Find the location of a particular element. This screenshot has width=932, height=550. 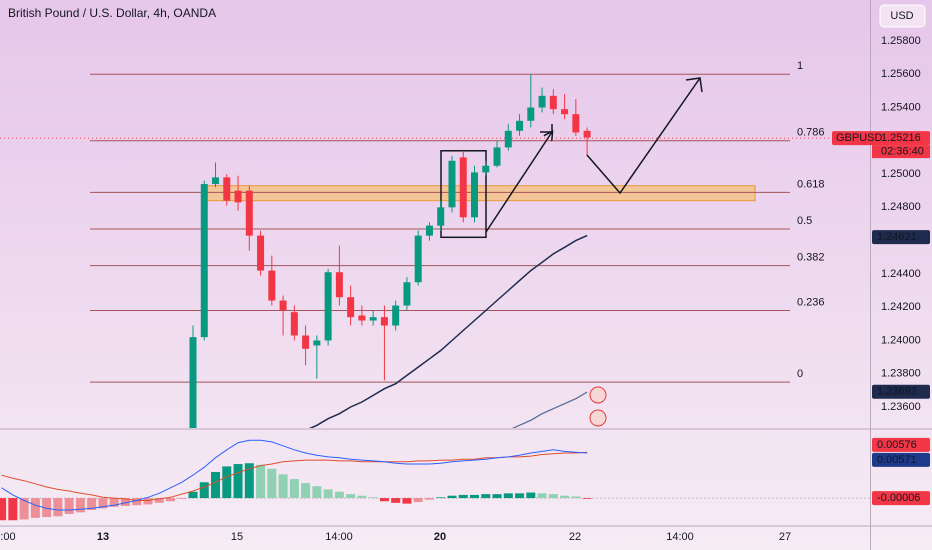

ma2-label: 1.23692 is located at coordinates (897, 392).